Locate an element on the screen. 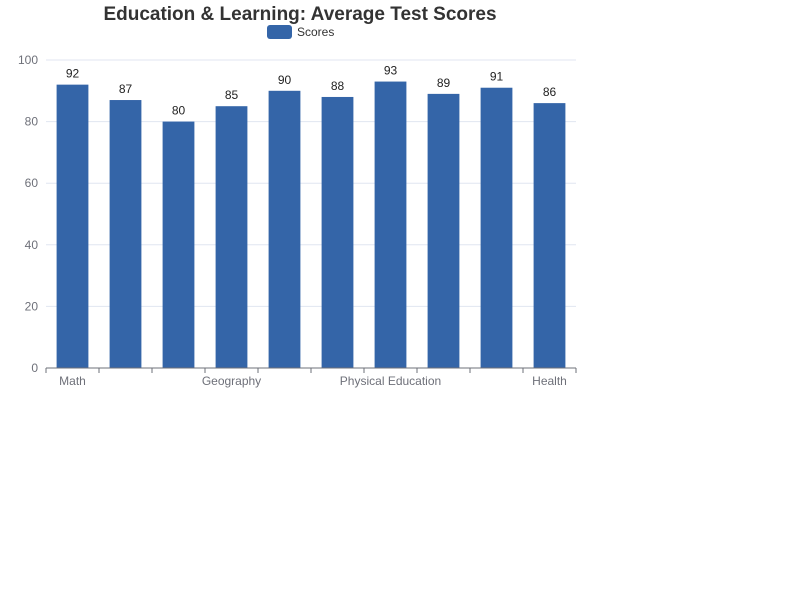 This screenshot has height=600, width=800. data-label-8: 91 is located at coordinates (497, 77).